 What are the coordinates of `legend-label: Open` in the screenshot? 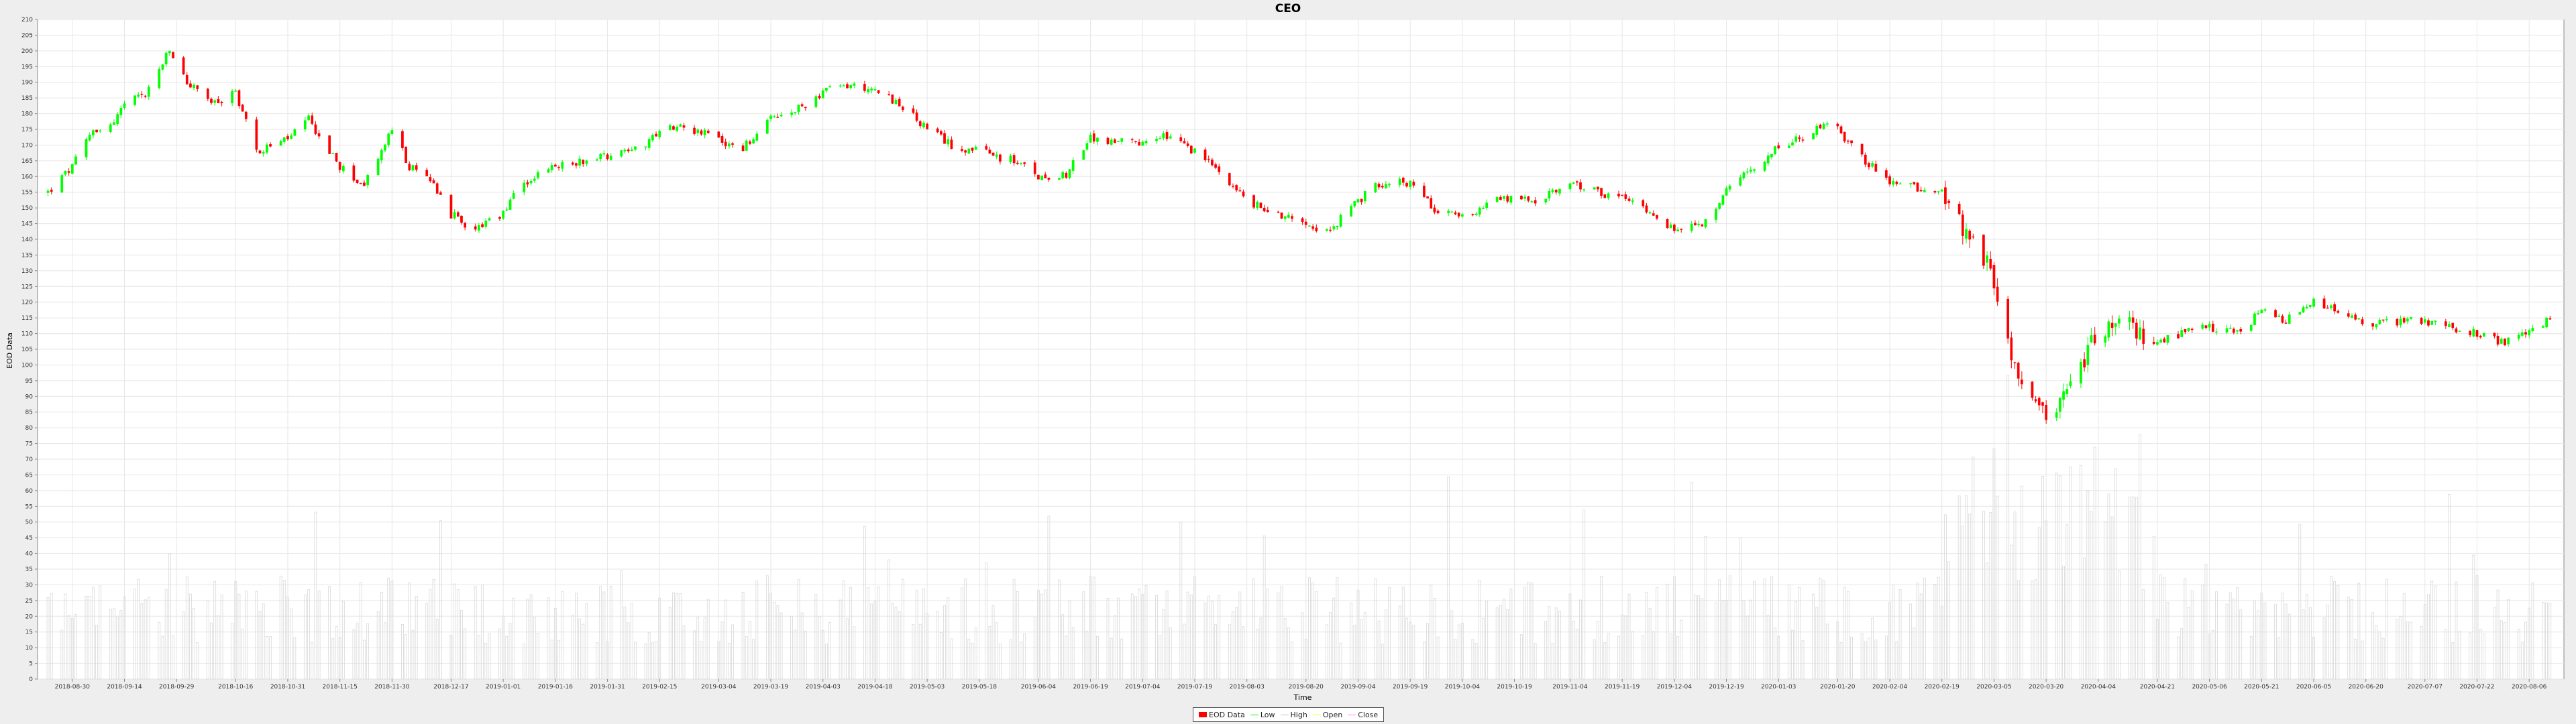 It's located at (1332, 714).